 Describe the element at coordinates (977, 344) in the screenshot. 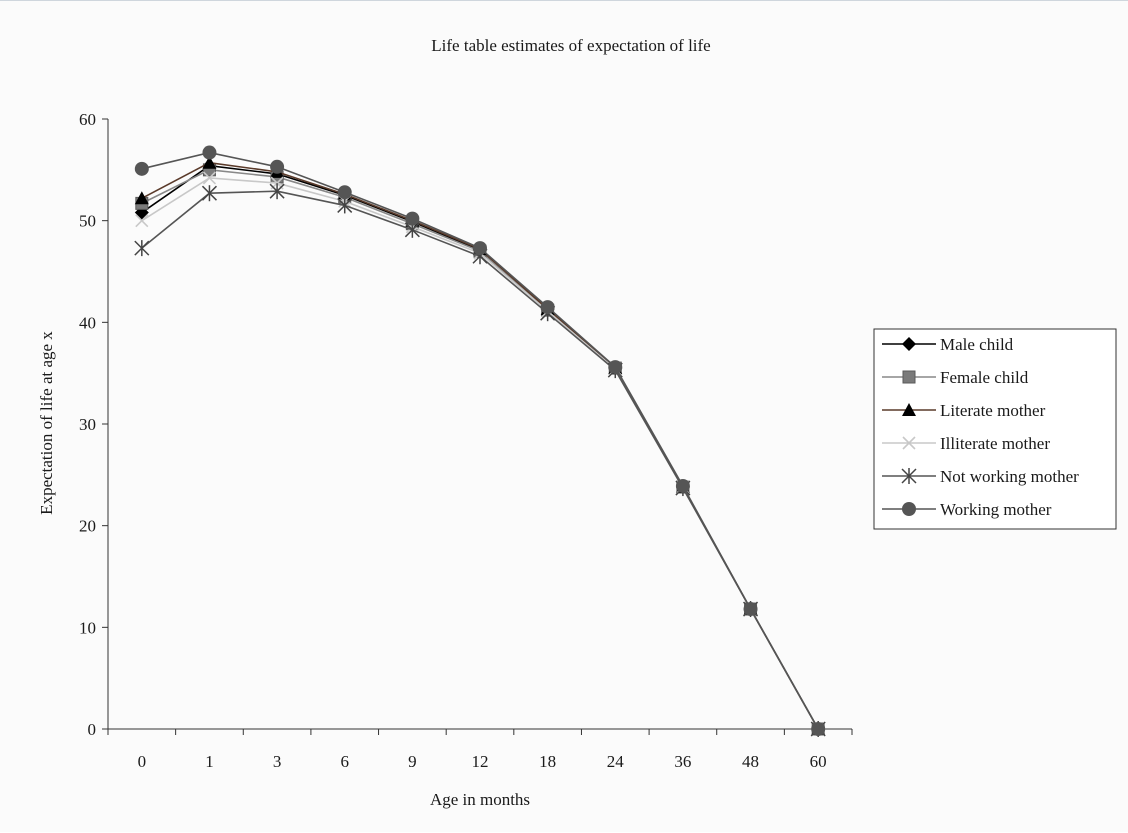

I see `legend-label: Male child` at that location.